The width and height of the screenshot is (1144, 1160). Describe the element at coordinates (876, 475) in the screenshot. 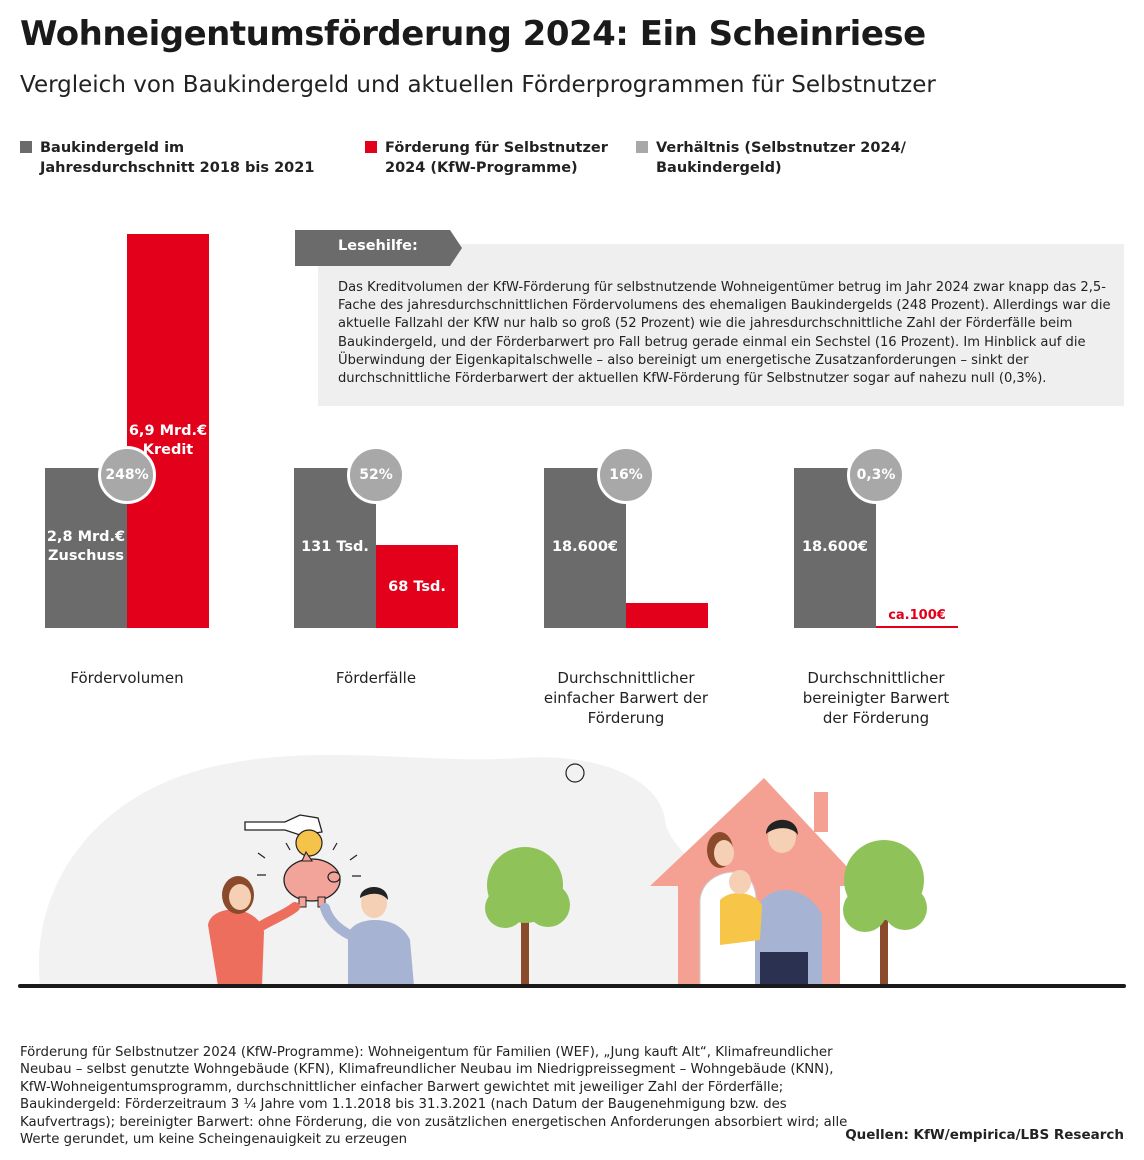

I see `ratio-badge: 0,3%` at that location.